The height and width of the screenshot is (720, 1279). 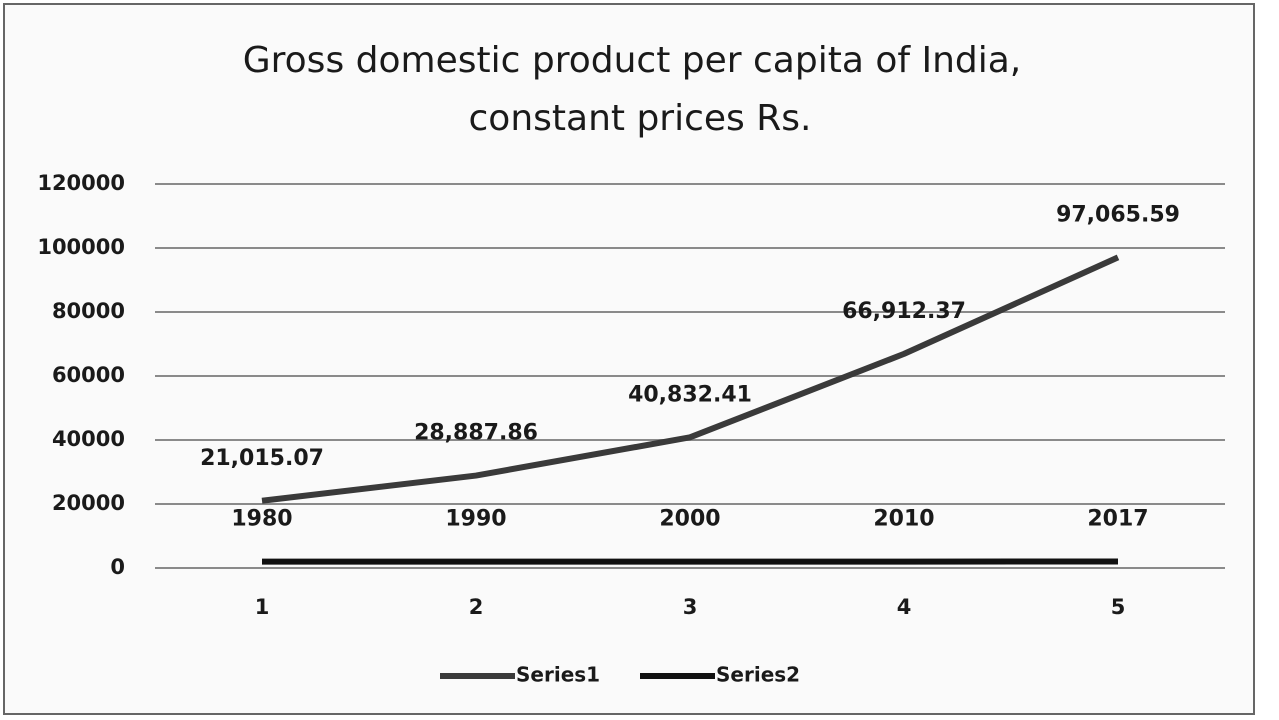 I want to click on x-tick-label: 1, so click(x=262, y=607).